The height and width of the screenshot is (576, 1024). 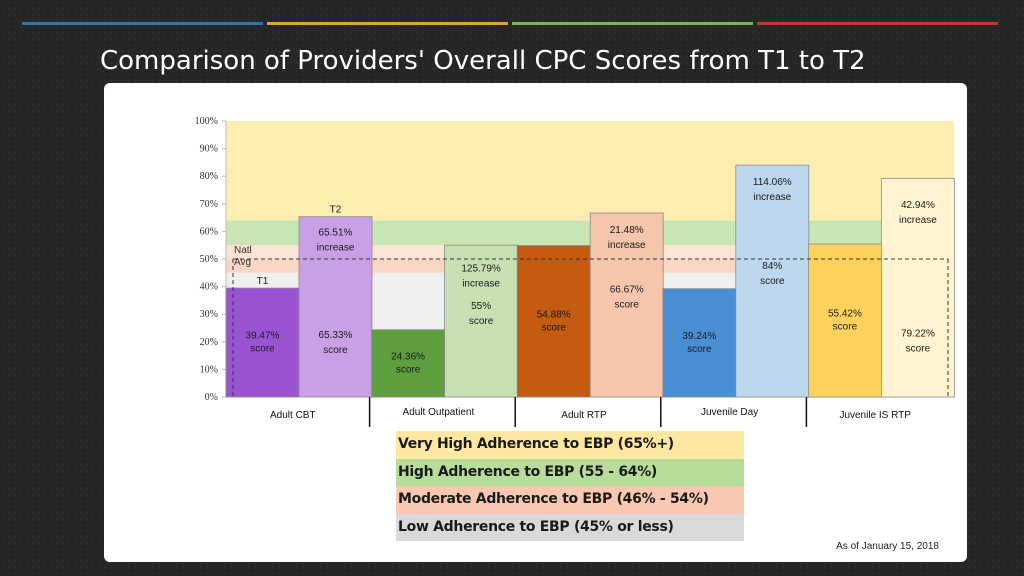 I want to click on t1-score-label: 55.42%, so click(x=845, y=314).